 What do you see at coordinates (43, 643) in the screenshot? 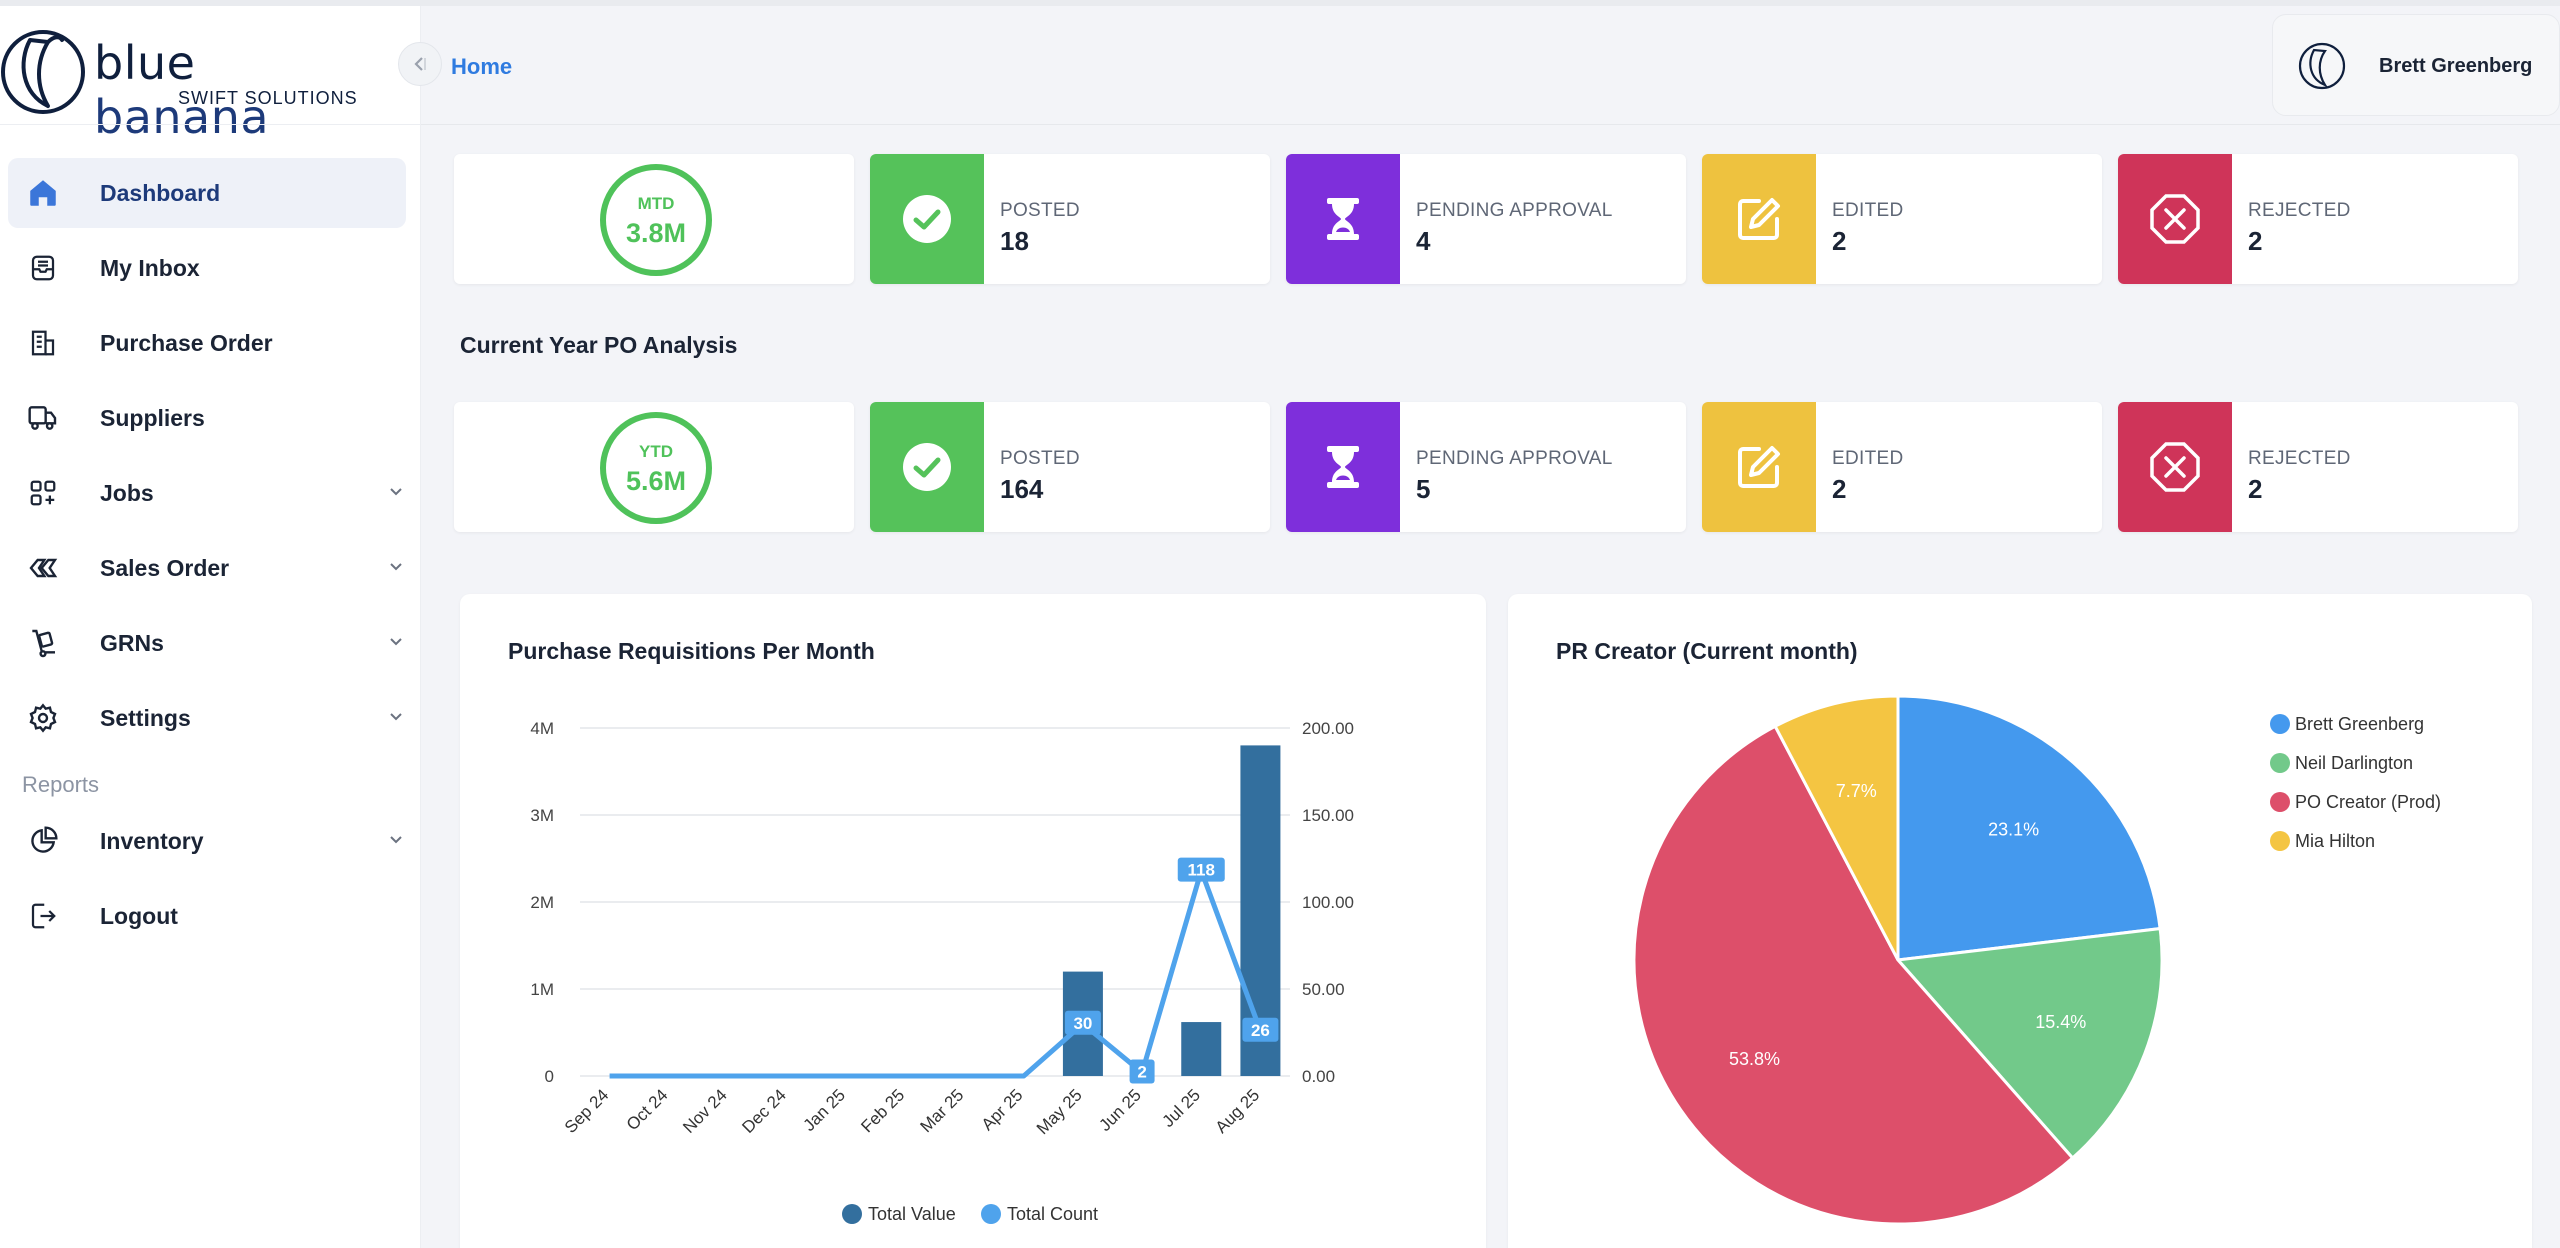
I see `hand-truck-icon` at bounding box center [43, 643].